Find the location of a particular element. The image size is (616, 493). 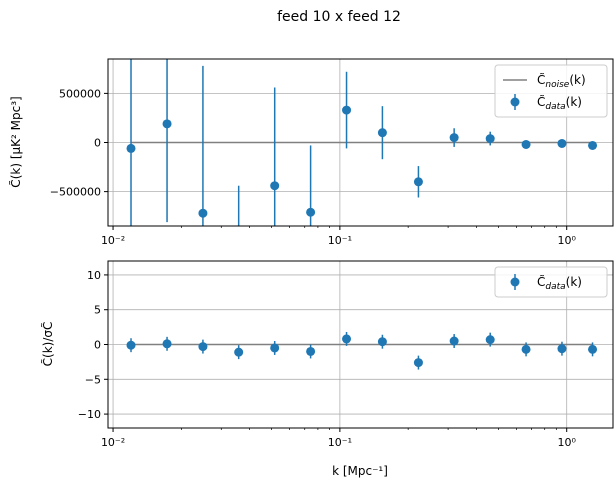

bottom-panel-xlabel: k [Mpc⁻¹] is located at coordinates (360, 471).